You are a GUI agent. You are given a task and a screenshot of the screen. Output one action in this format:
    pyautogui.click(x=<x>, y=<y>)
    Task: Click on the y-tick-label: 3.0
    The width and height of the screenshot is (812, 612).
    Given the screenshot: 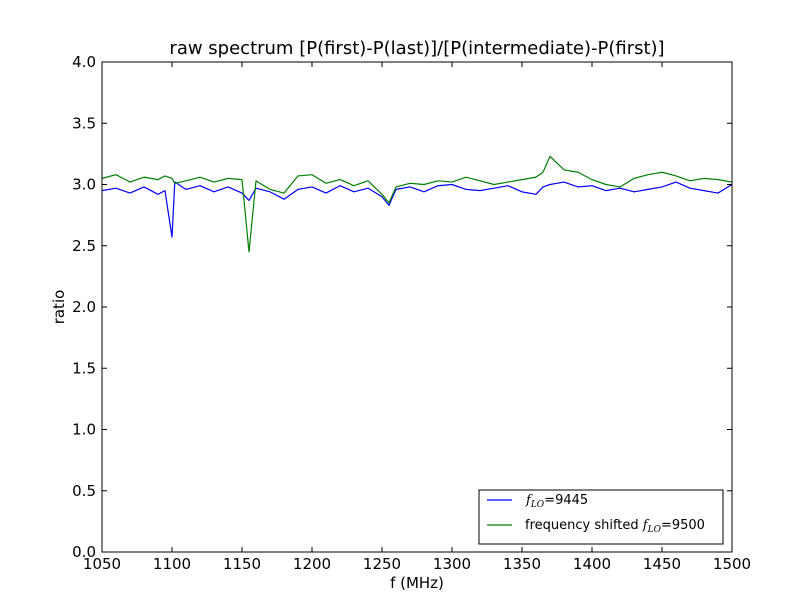 What is the action you would take?
    pyautogui.click(x=84, y=185)
    